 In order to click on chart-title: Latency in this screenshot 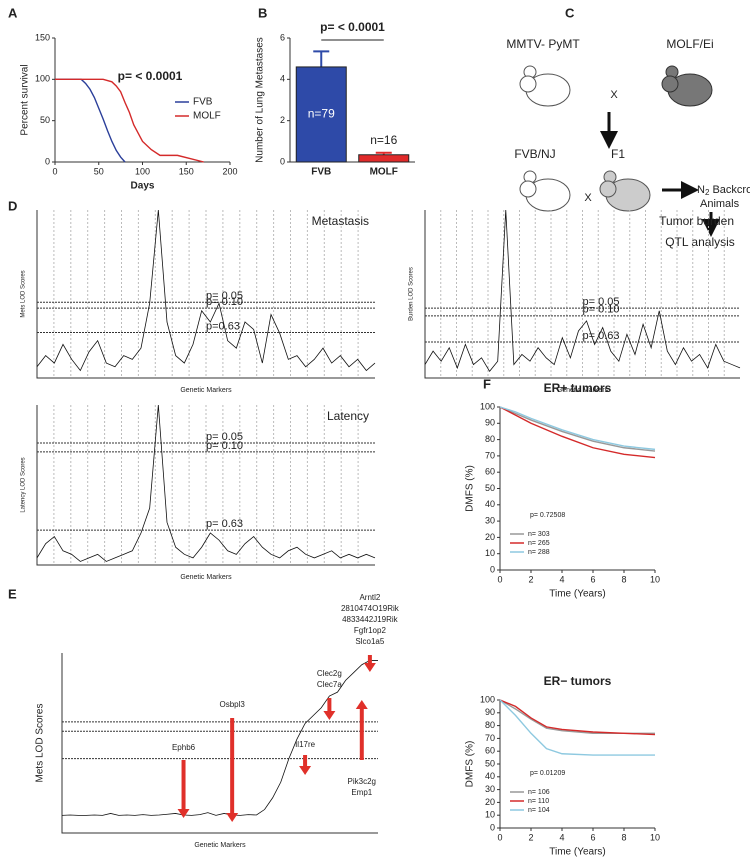, I will do `click(348, 416)`.